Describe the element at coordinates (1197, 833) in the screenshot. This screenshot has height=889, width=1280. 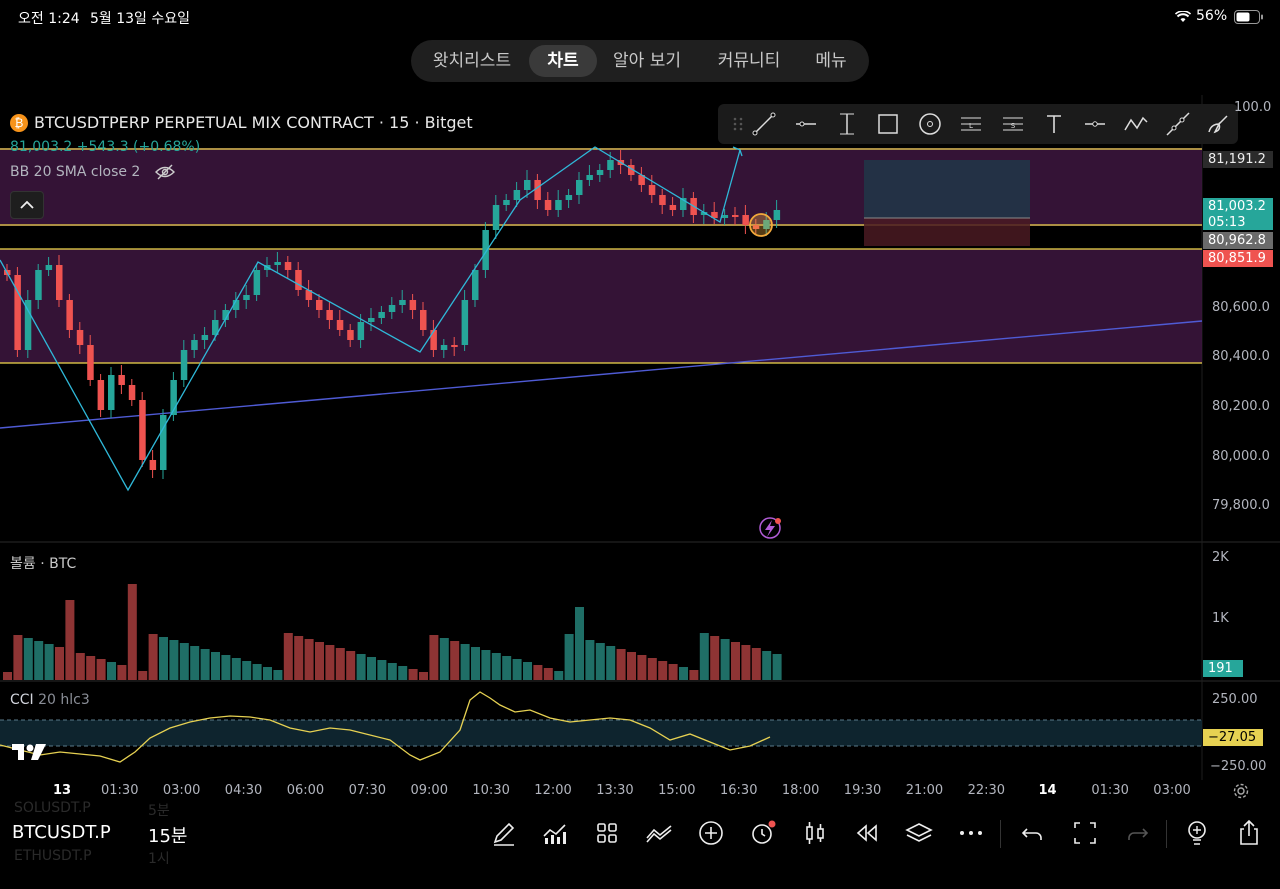
I see `ideas-bulb-icon` at that location.